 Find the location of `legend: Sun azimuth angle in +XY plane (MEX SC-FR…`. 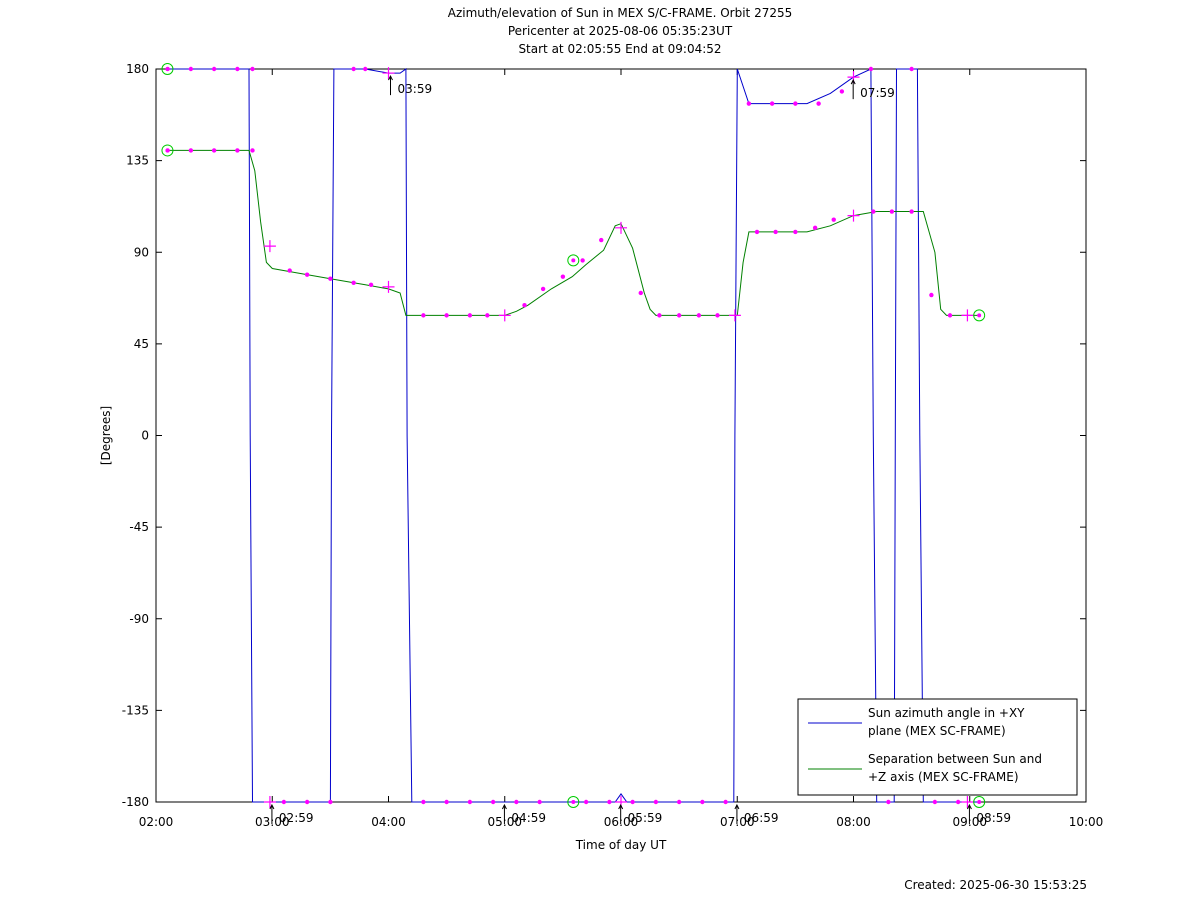

legend: Sun azimuth angle in +XY plane (MEX SC-FR… is located at coordinates (937, 747).